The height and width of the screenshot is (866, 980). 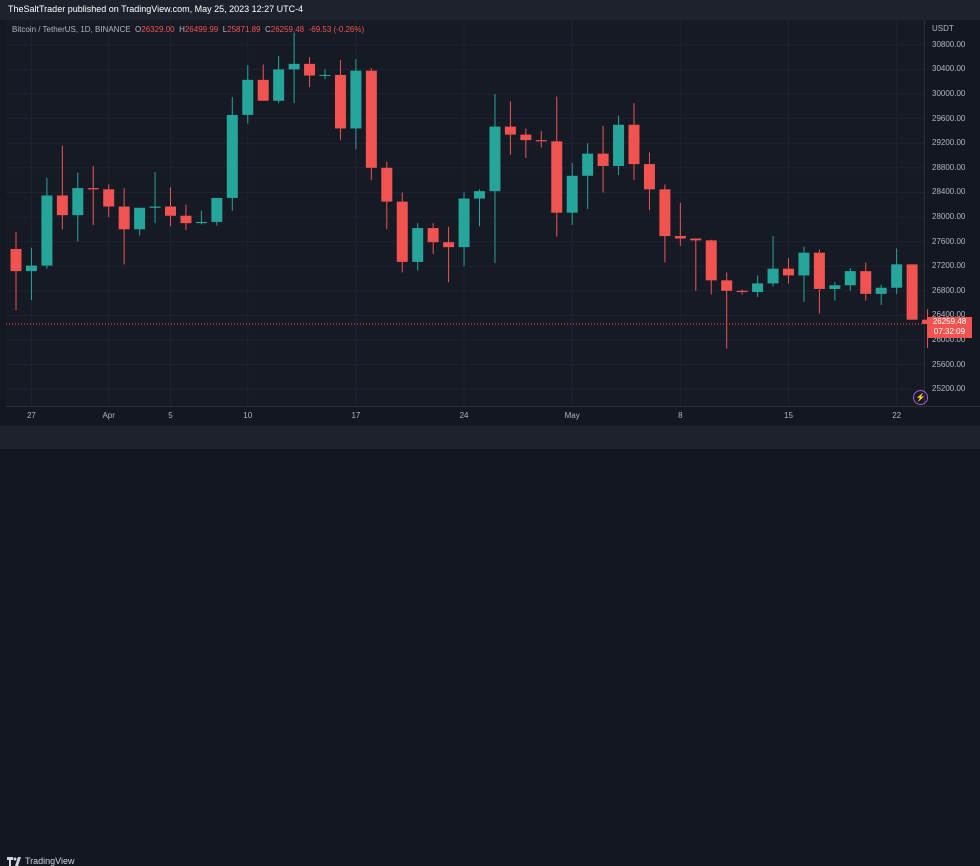 What do you see at coordinates (943, 28) in the screenshot?
I see `currency-label: USDT` at bounding box center [943, 28].